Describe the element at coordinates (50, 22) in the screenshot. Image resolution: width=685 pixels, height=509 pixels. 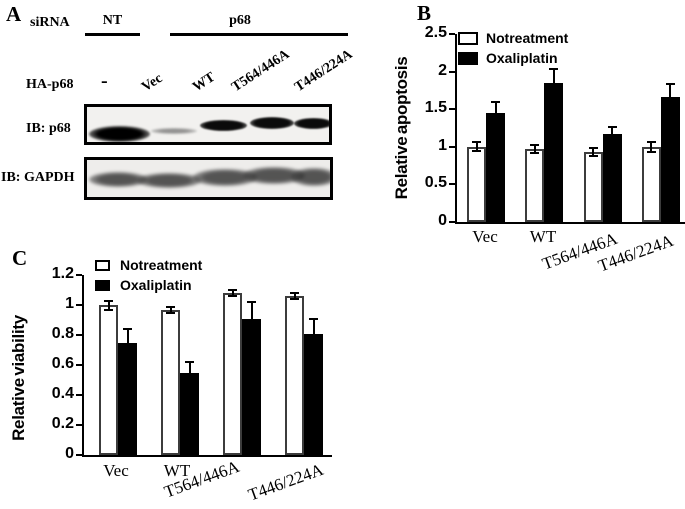
I see `sirna-row-label: siRNA` at that location.